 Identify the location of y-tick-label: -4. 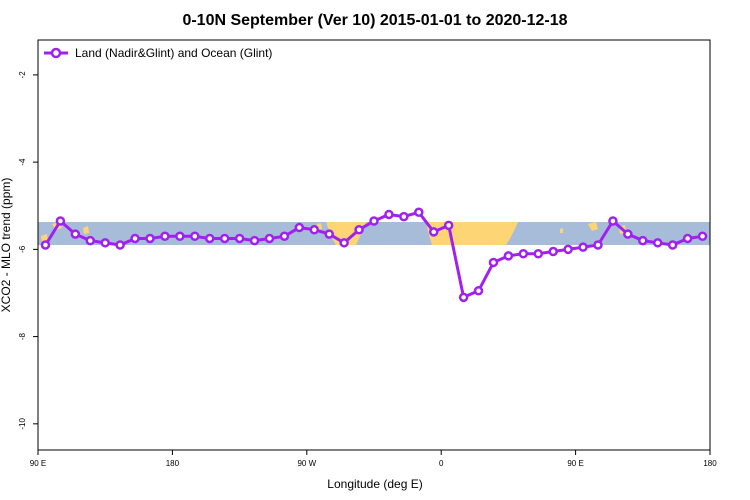
(22, 162).